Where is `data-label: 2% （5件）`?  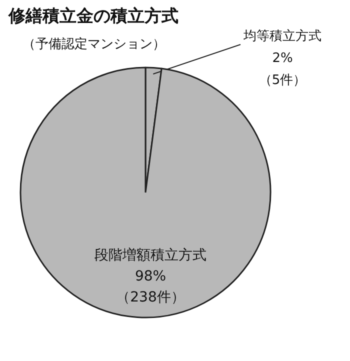
data-label: 2% （5件） is located at coordinates (282, 69).